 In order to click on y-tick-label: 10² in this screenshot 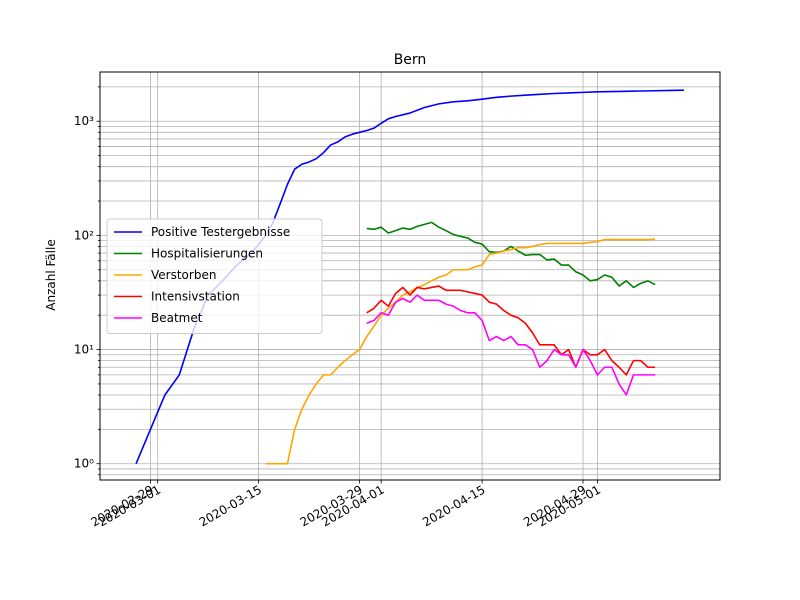, I will do `click(84, 235)`.